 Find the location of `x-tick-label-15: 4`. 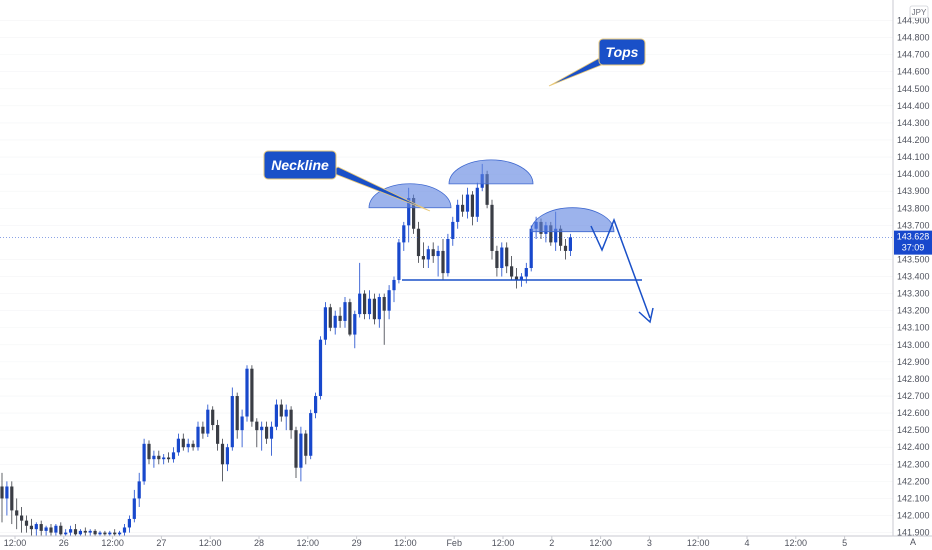

x-tick-label-15: 4 is located at coordinates (746, 543).